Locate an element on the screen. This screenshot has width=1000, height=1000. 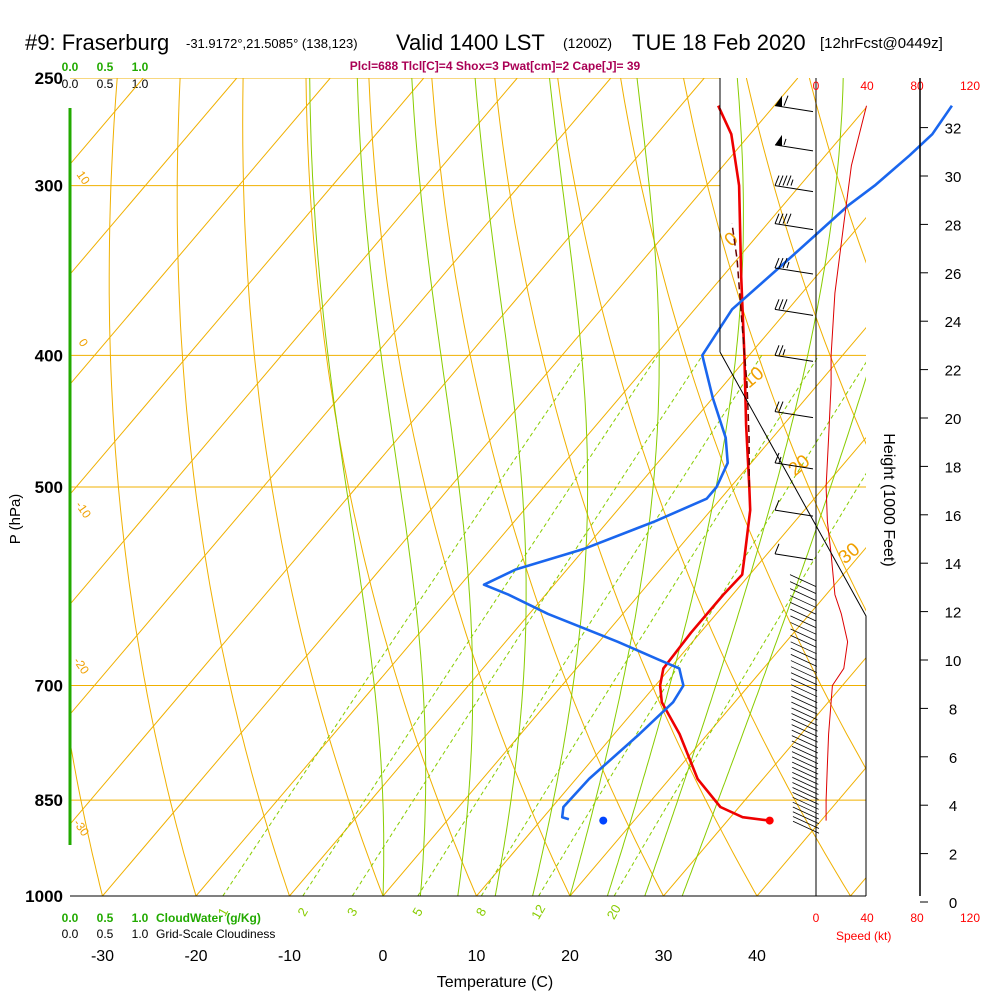
height-label-28: 28 is located at coordinates (953, 225).